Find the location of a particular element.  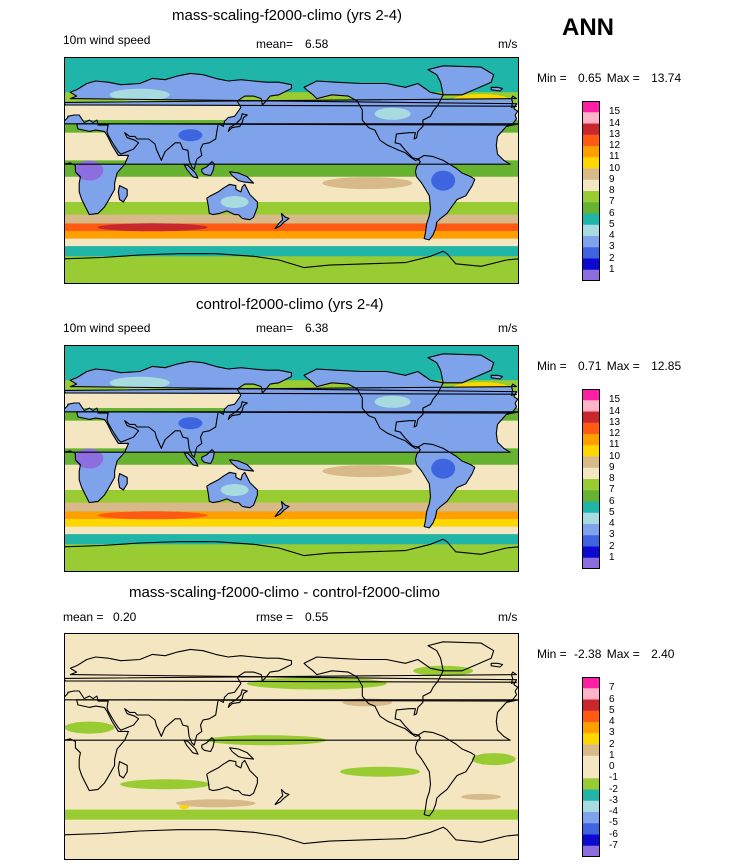

colorbar-frame is located at coordinates (591, 479).